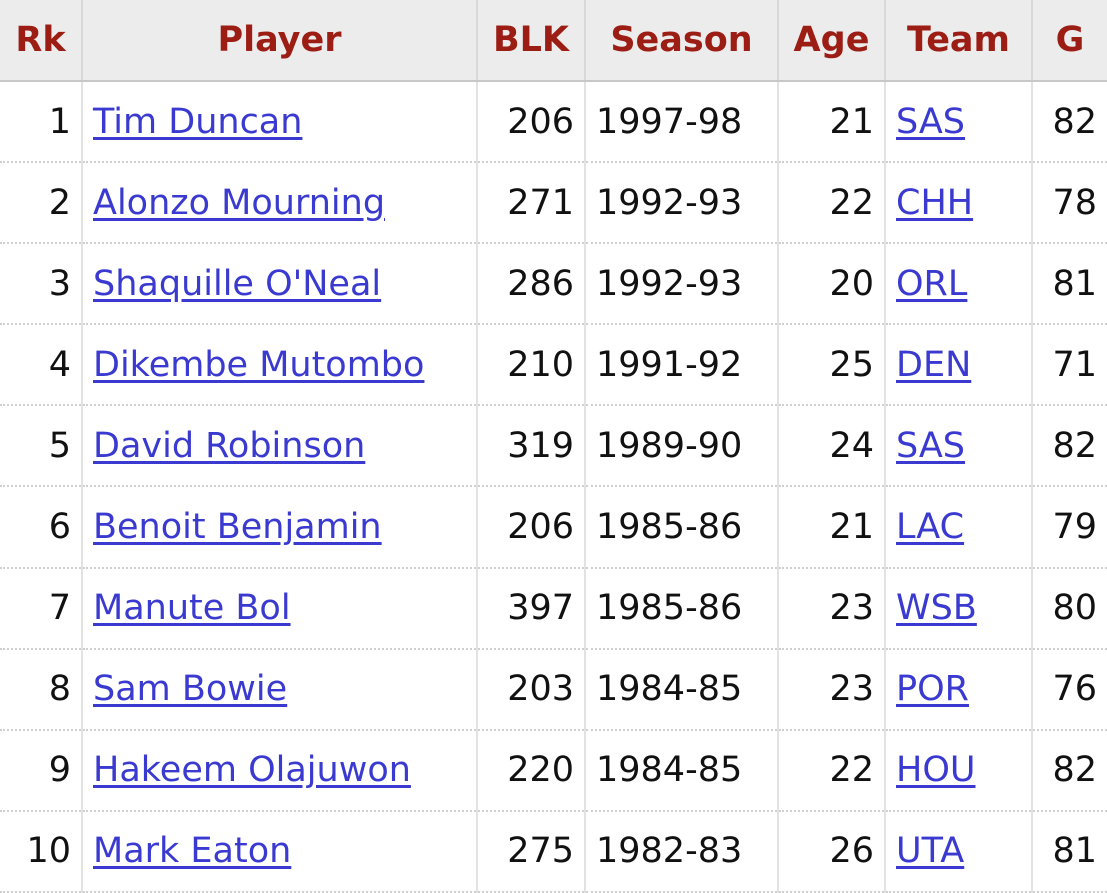 The height and width of the screenshot is (893, 1107). I want to click on table-cell: Tim Duncan, so click(279, 122).